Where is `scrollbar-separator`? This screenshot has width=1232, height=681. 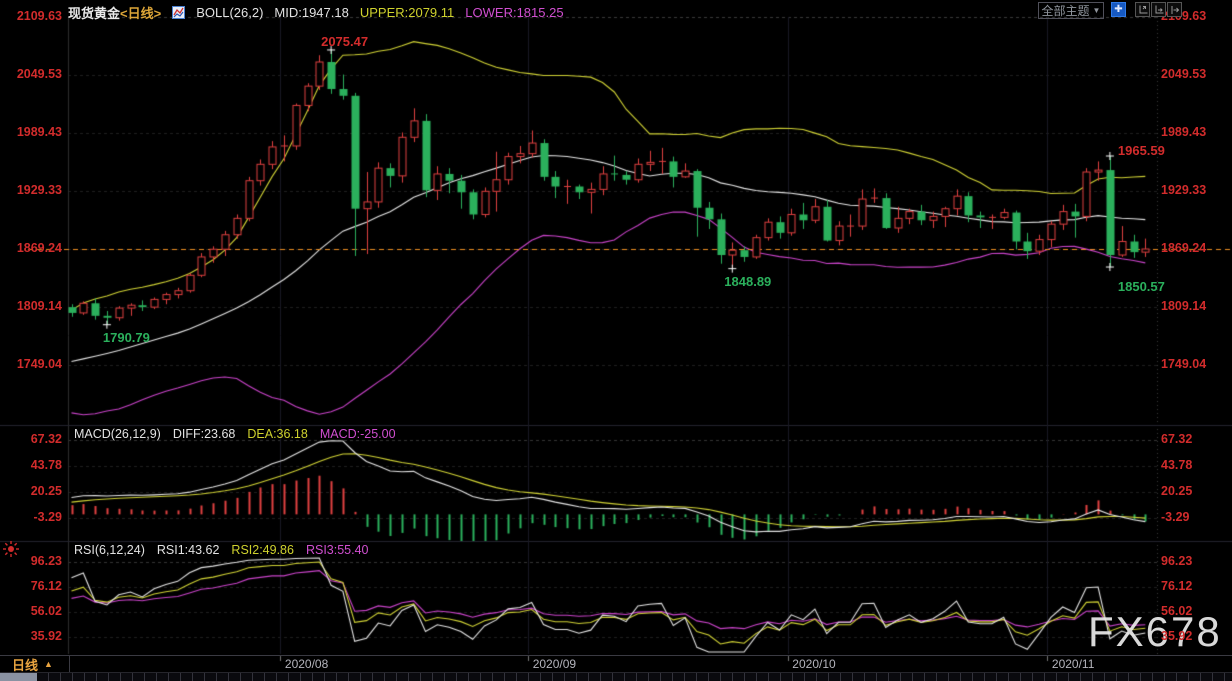
scrollbar-separator is located at coordinates (616, 672).